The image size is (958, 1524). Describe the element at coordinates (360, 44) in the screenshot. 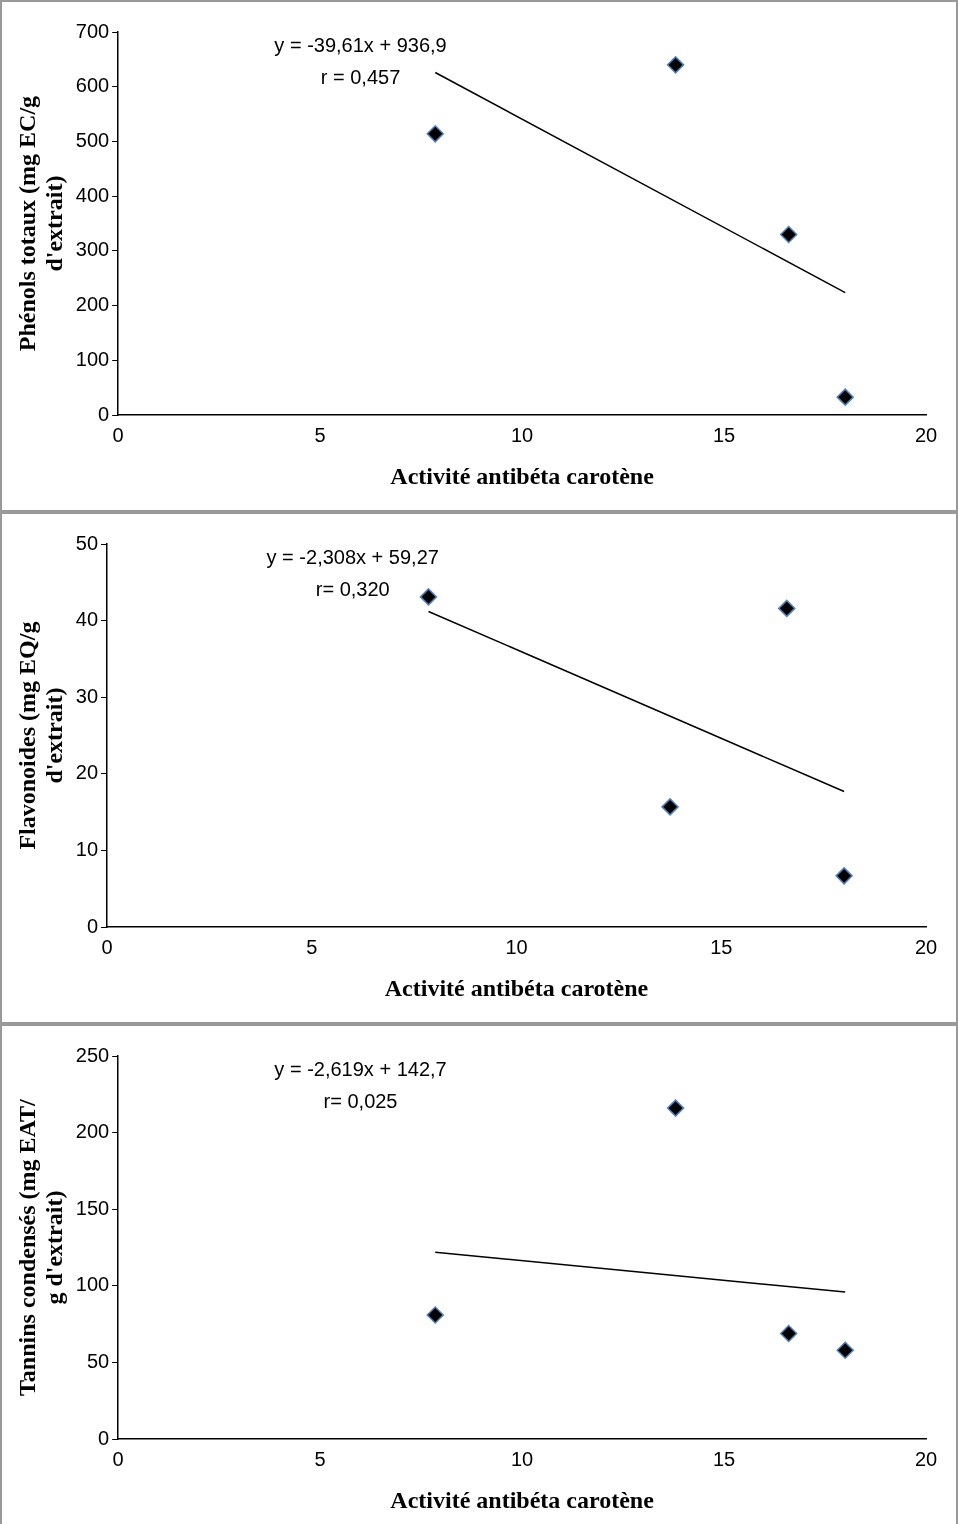

I see `annotation: y = -39,61x + 936,9` at that location.